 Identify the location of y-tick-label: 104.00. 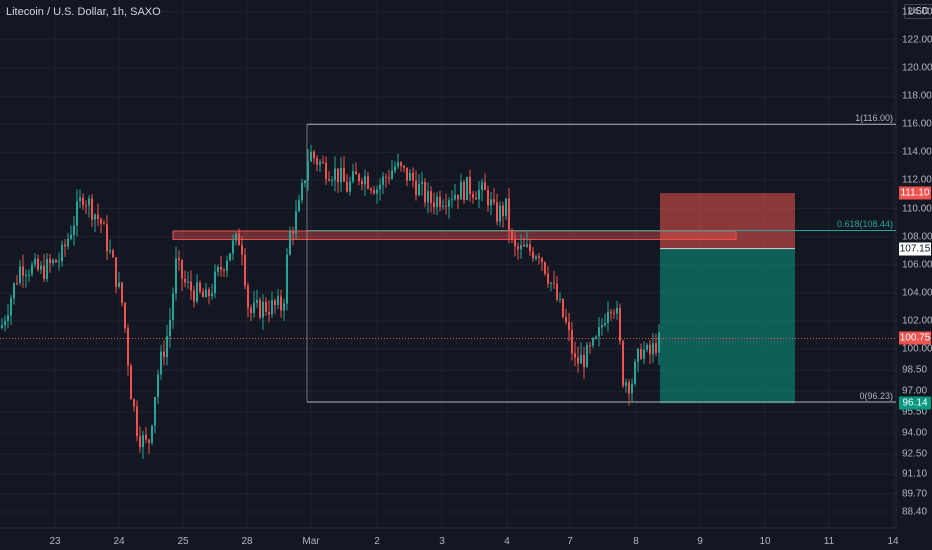
(917, 293).